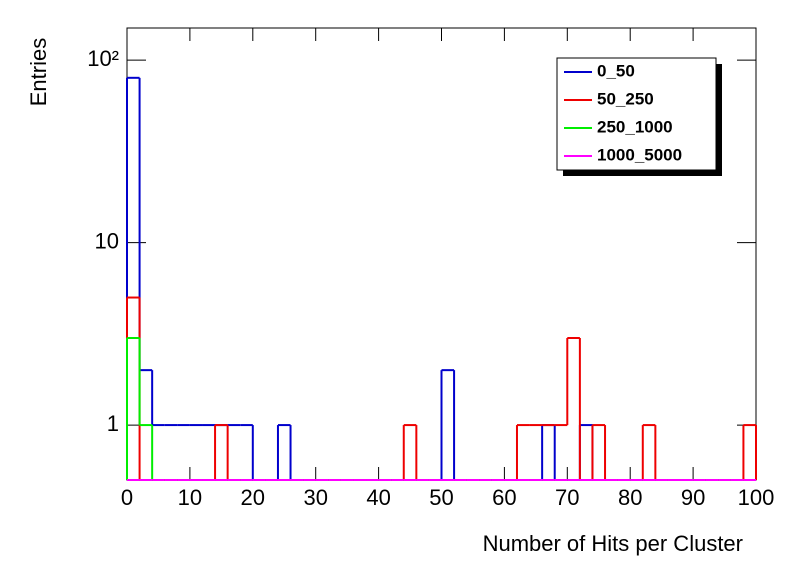  What do you see at coordinates (756, 497) in the screenshot?
I see `x-tick-label: 100` at bounding box center [756, 497].